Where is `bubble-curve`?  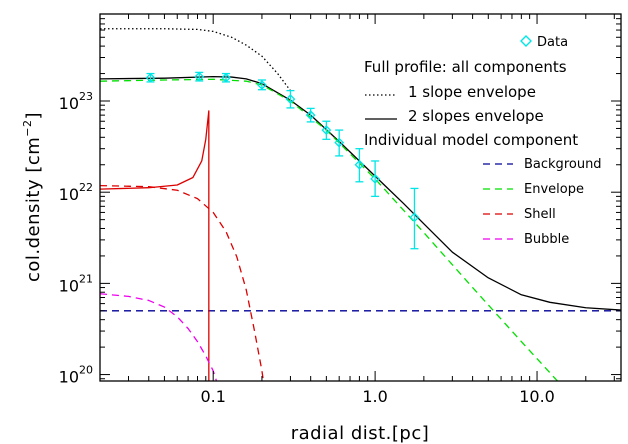
bubble-curve is located at coordinates (159, 337).